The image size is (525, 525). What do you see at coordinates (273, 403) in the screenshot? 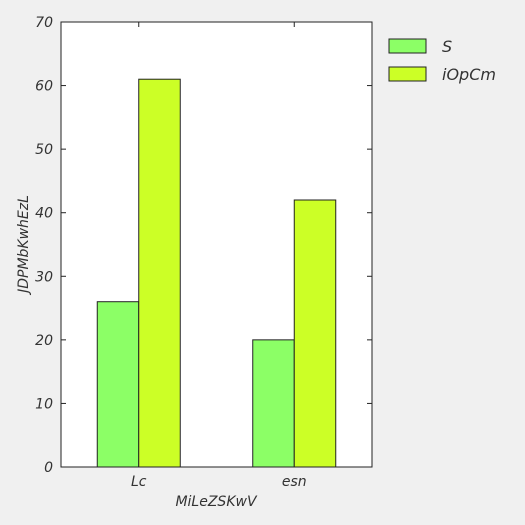
I see `bar-S-esn` at bounding box center [273, 403].